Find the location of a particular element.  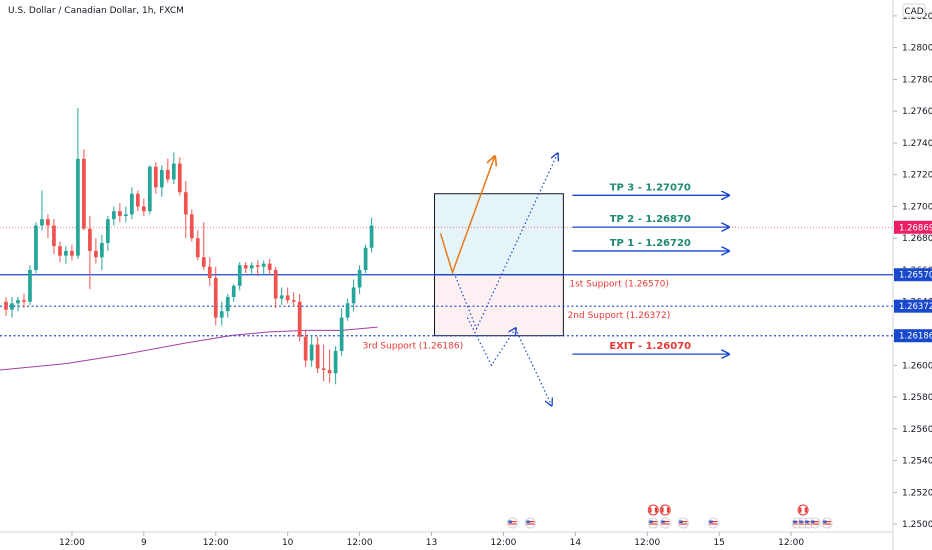

price-tick-label: 1.27600 is located at coordinates (917, 112).